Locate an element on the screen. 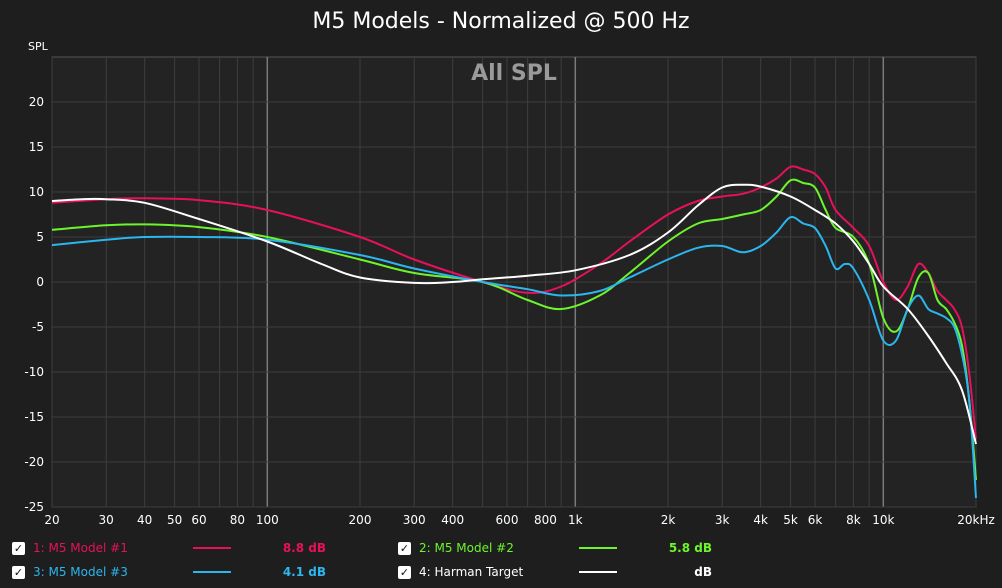 The image size is (1002, 588). y-axis-label: SPL is located at coordinates (38, 46).